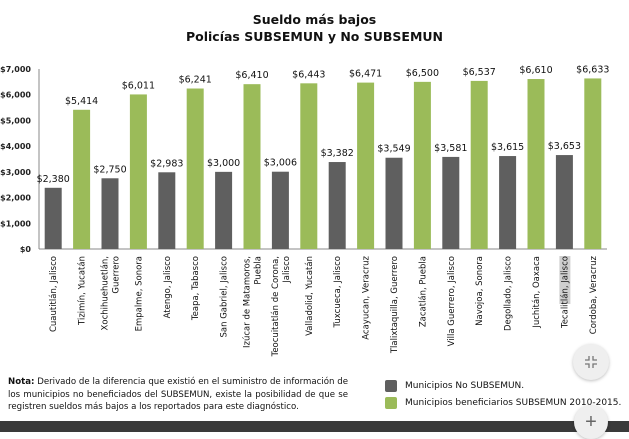 This screenshot has width=629, height=439. I want to click on category-label: Teapa, Tabasco, so click(196, 288).